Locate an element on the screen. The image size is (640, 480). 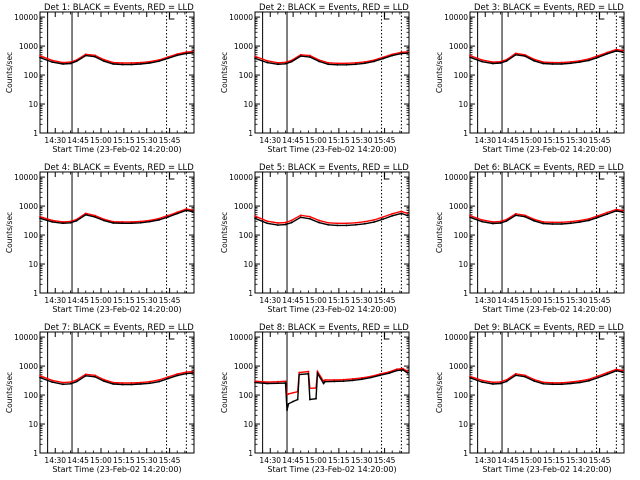
top-bracket-mark is located at coordinates (601, 336).